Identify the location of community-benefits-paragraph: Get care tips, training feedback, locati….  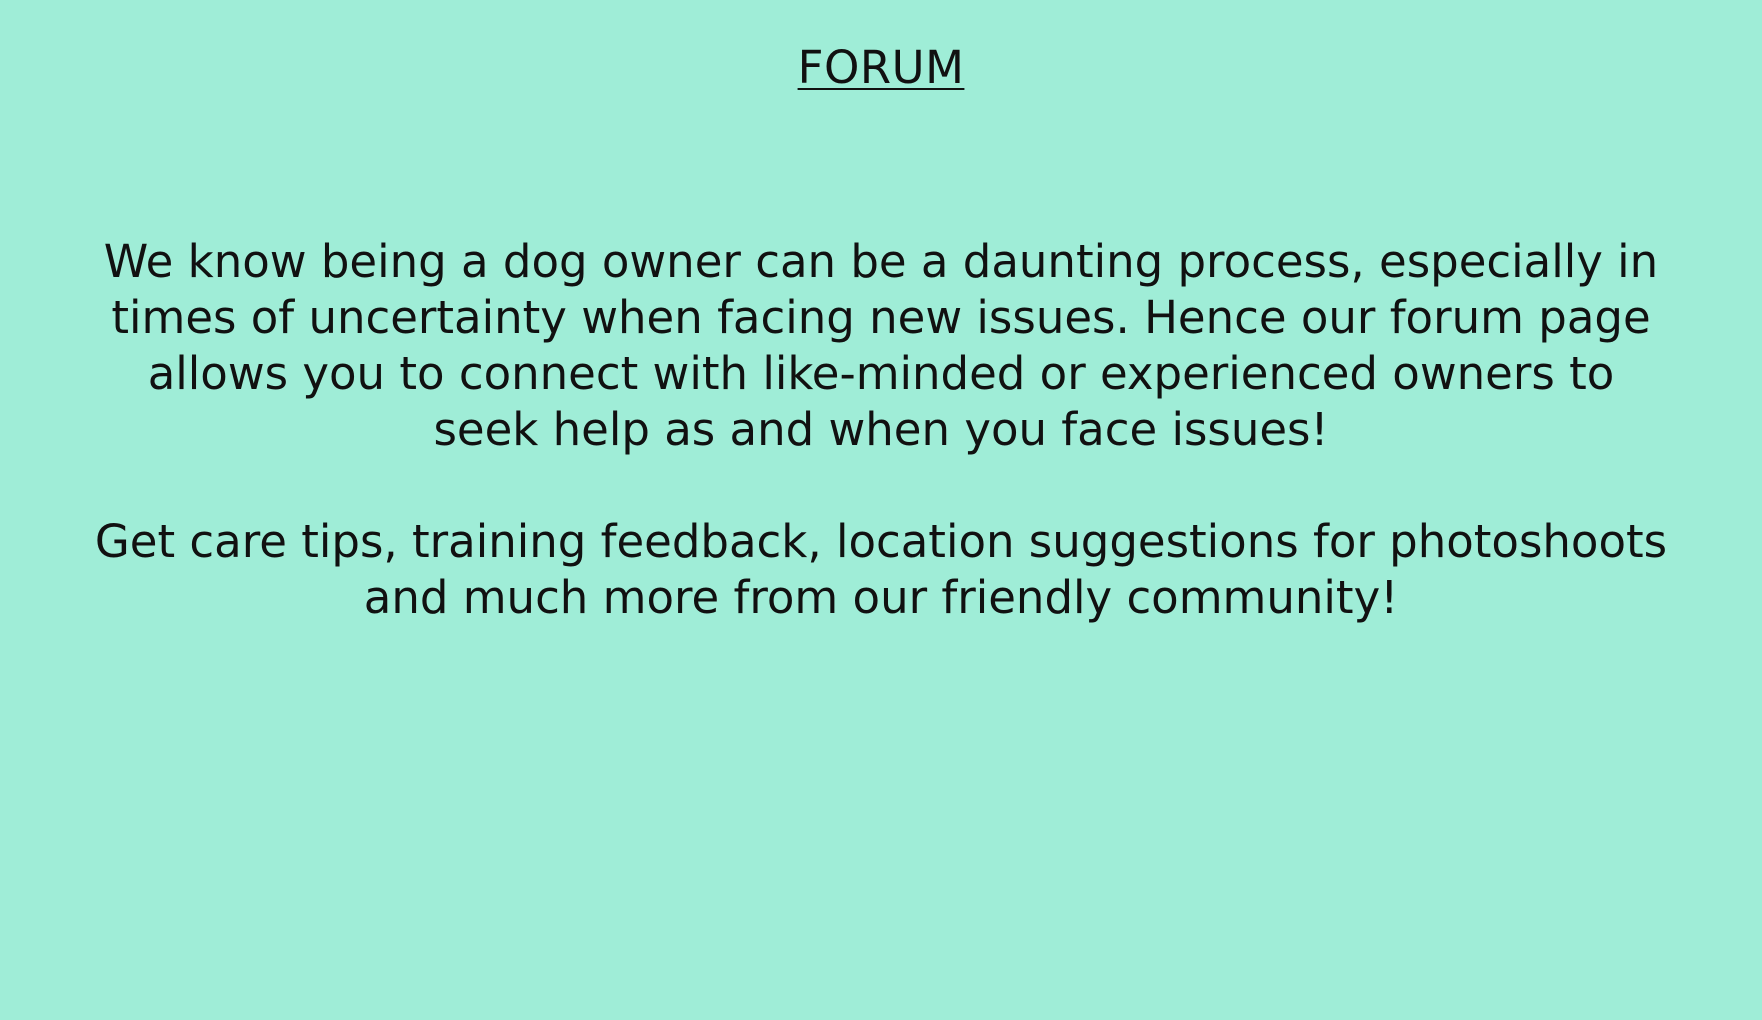
(881, 569).